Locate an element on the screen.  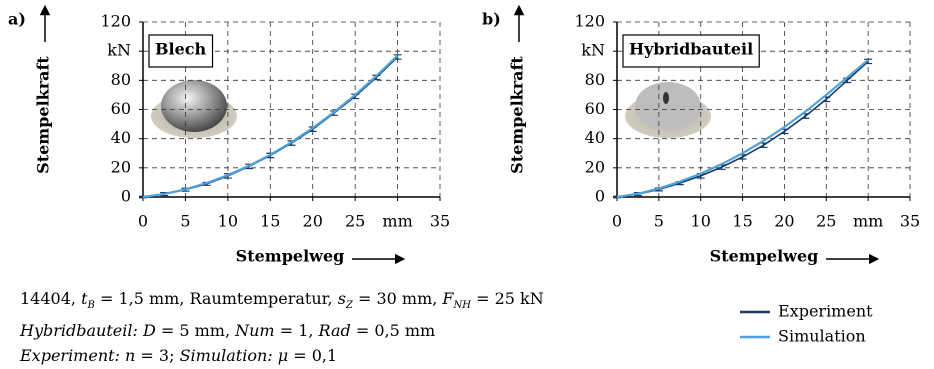
note-text: = 0,1 is located at coordinates (313, 356).